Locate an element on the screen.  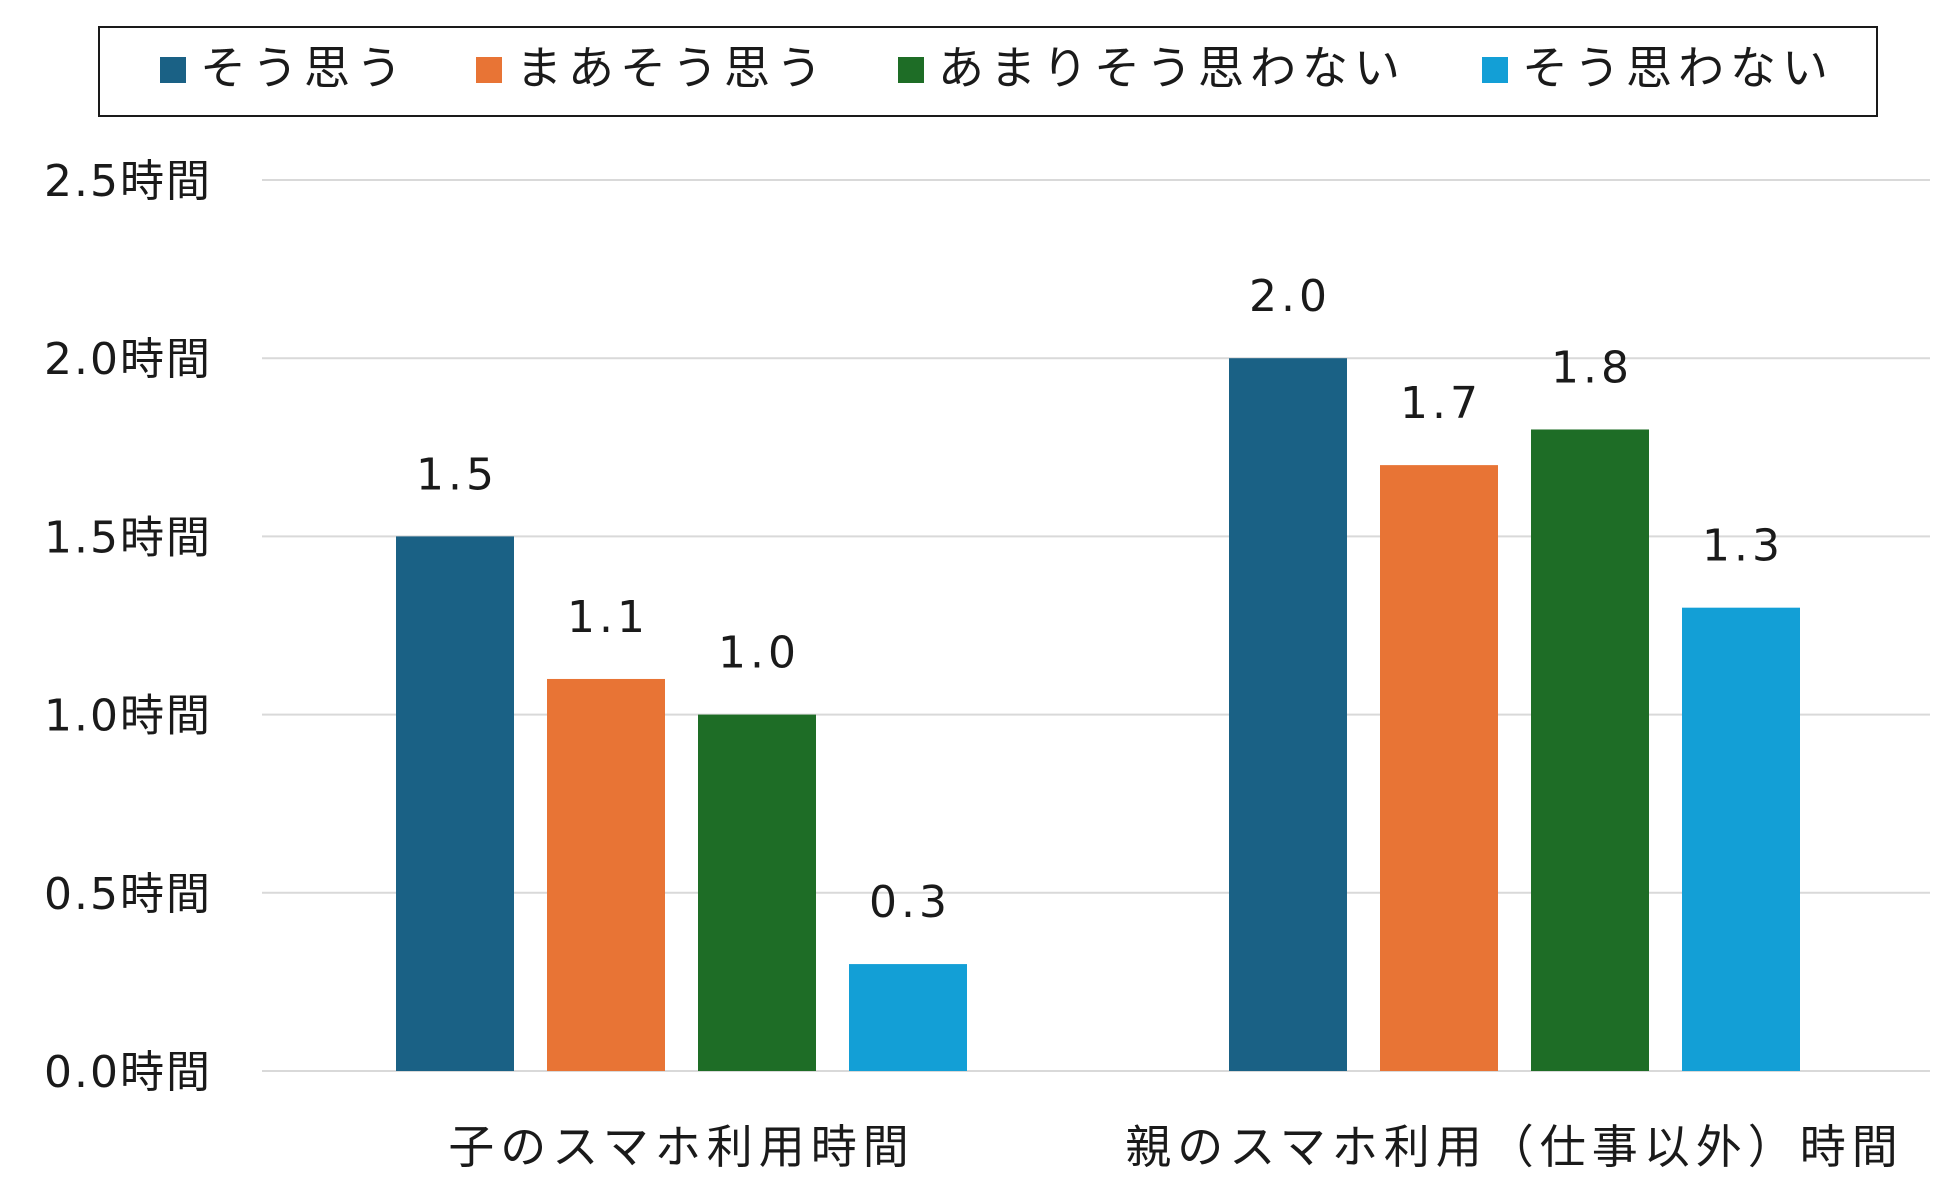
category-label: 親のスマホ利用（仕事以外）時間 is located at coordinates (1514, 1147).